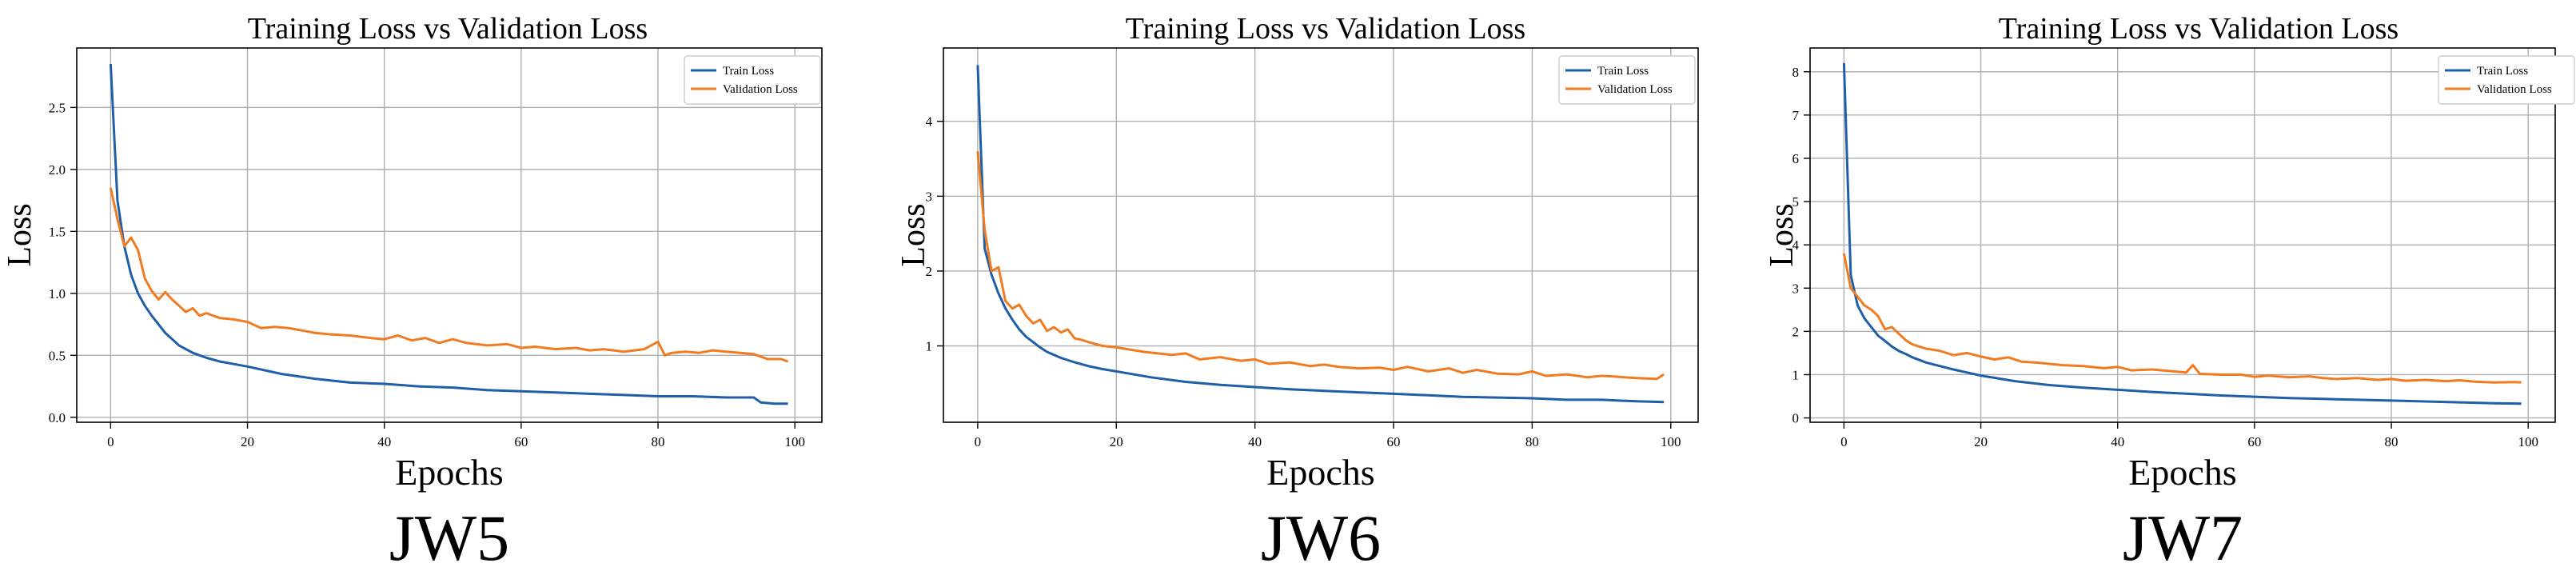 The height and width of the screenshot is (575, 2576). What do you see at coordinates (1796, 418) in the screenshot?
I see `y-tick-label: 0` at bounding box center [1796, 418].